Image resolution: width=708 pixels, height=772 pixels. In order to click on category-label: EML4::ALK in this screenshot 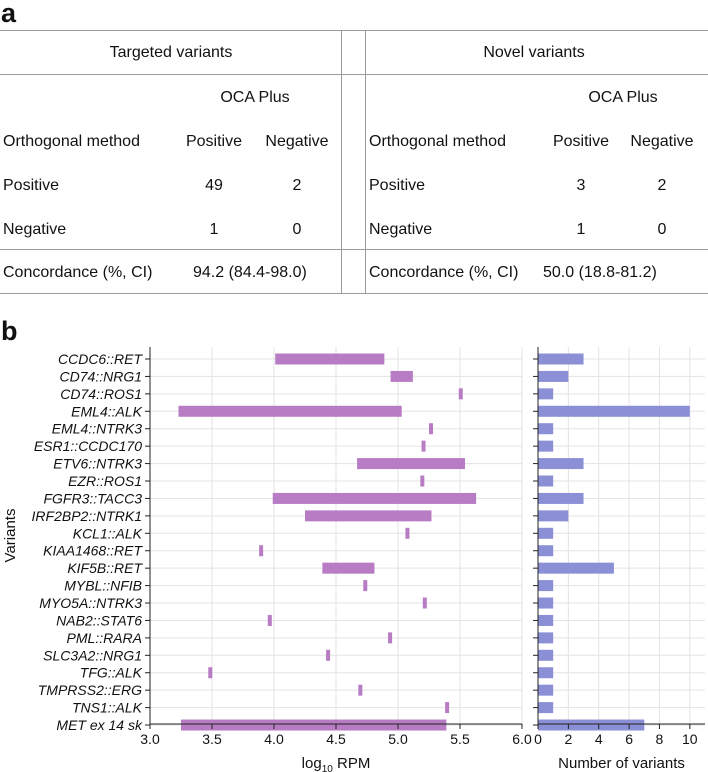, I will do `click(106, 411)`.